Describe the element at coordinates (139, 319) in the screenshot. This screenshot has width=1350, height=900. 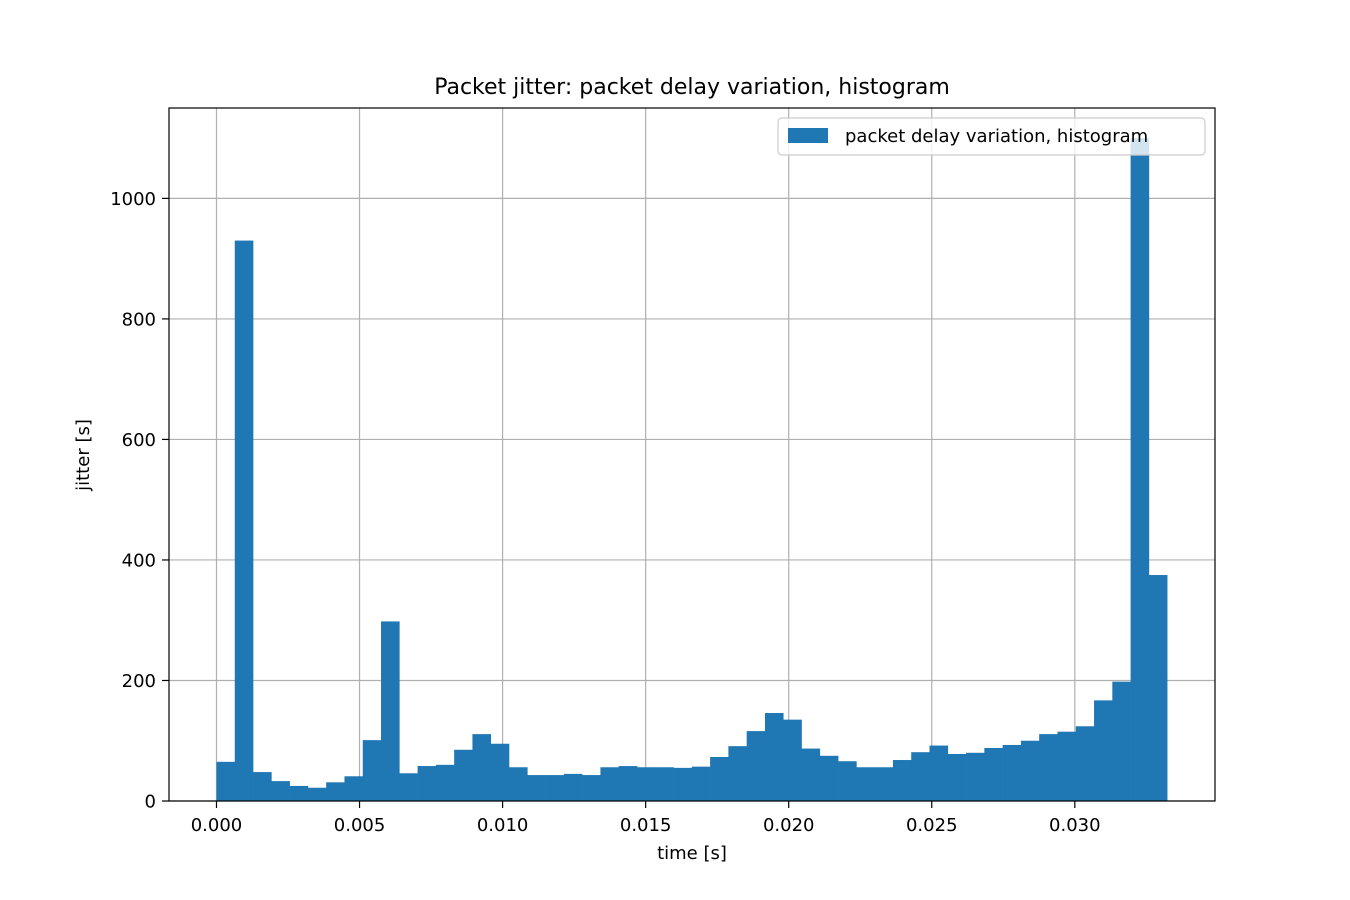
I see `y-tick-label: 800` at that location.